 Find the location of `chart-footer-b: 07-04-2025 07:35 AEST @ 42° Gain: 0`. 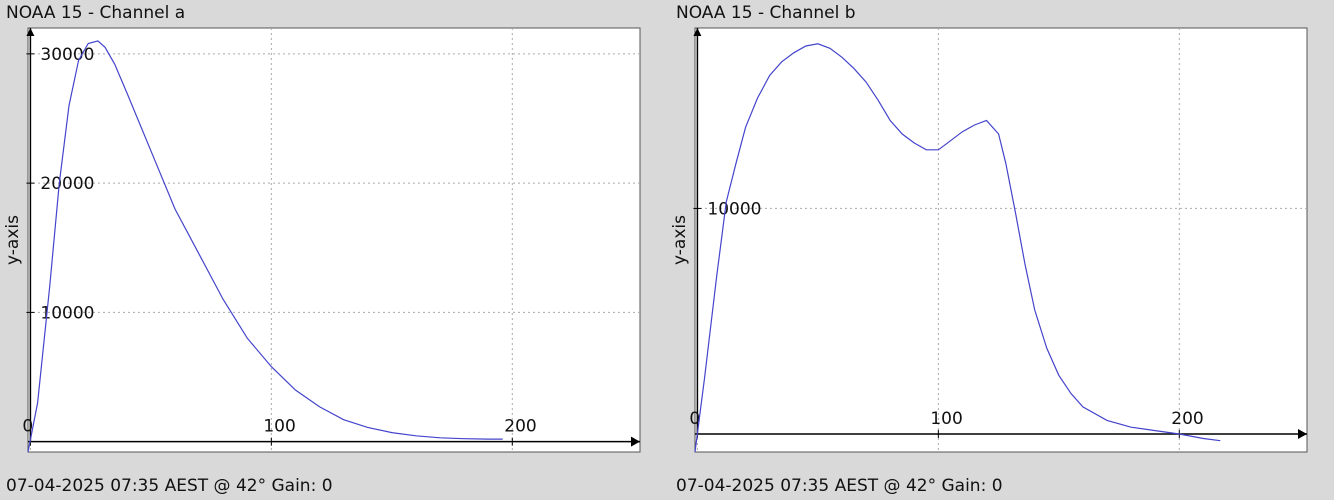

chart-footer-b: 07-04-2025 07:35 AEST @ 42° Gain: 0 is located at coordinates (839, 486).